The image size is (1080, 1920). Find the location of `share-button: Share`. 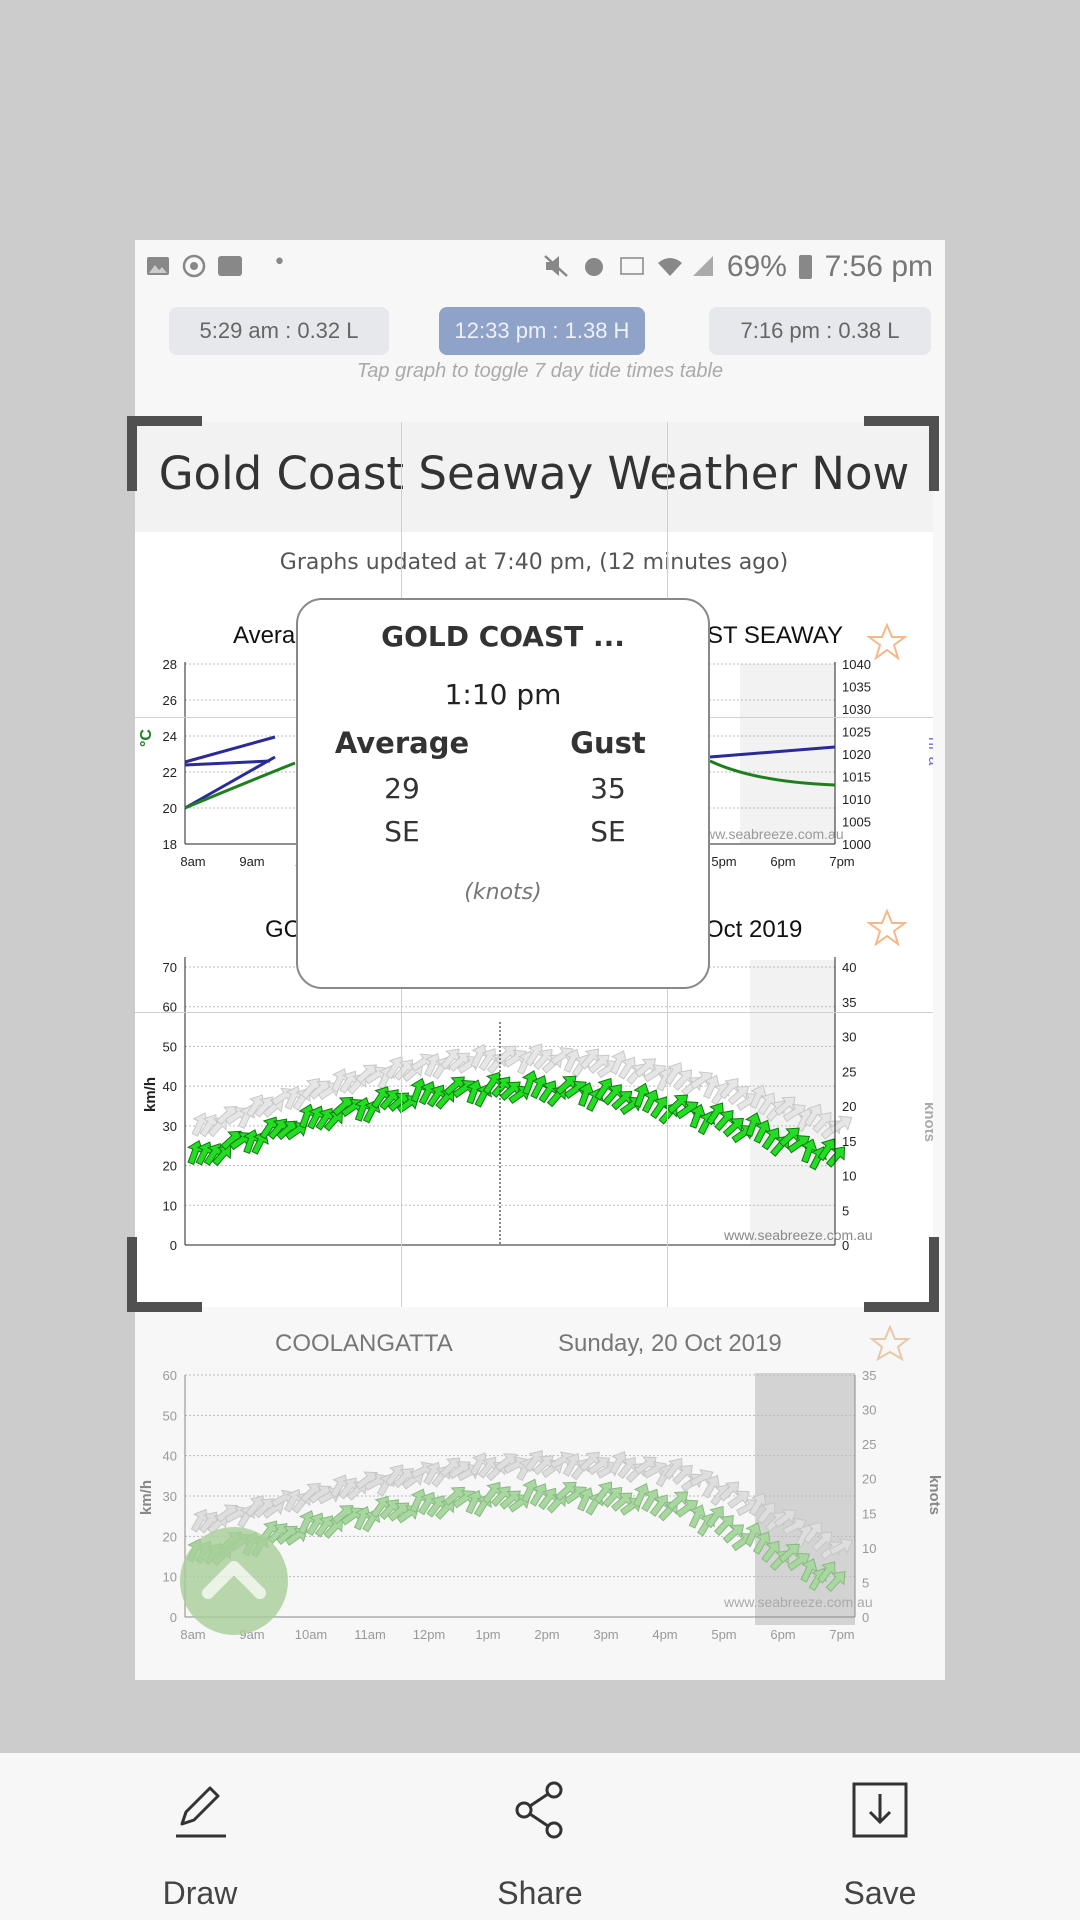

share-button: Share is located at coordinates (540, 1836).